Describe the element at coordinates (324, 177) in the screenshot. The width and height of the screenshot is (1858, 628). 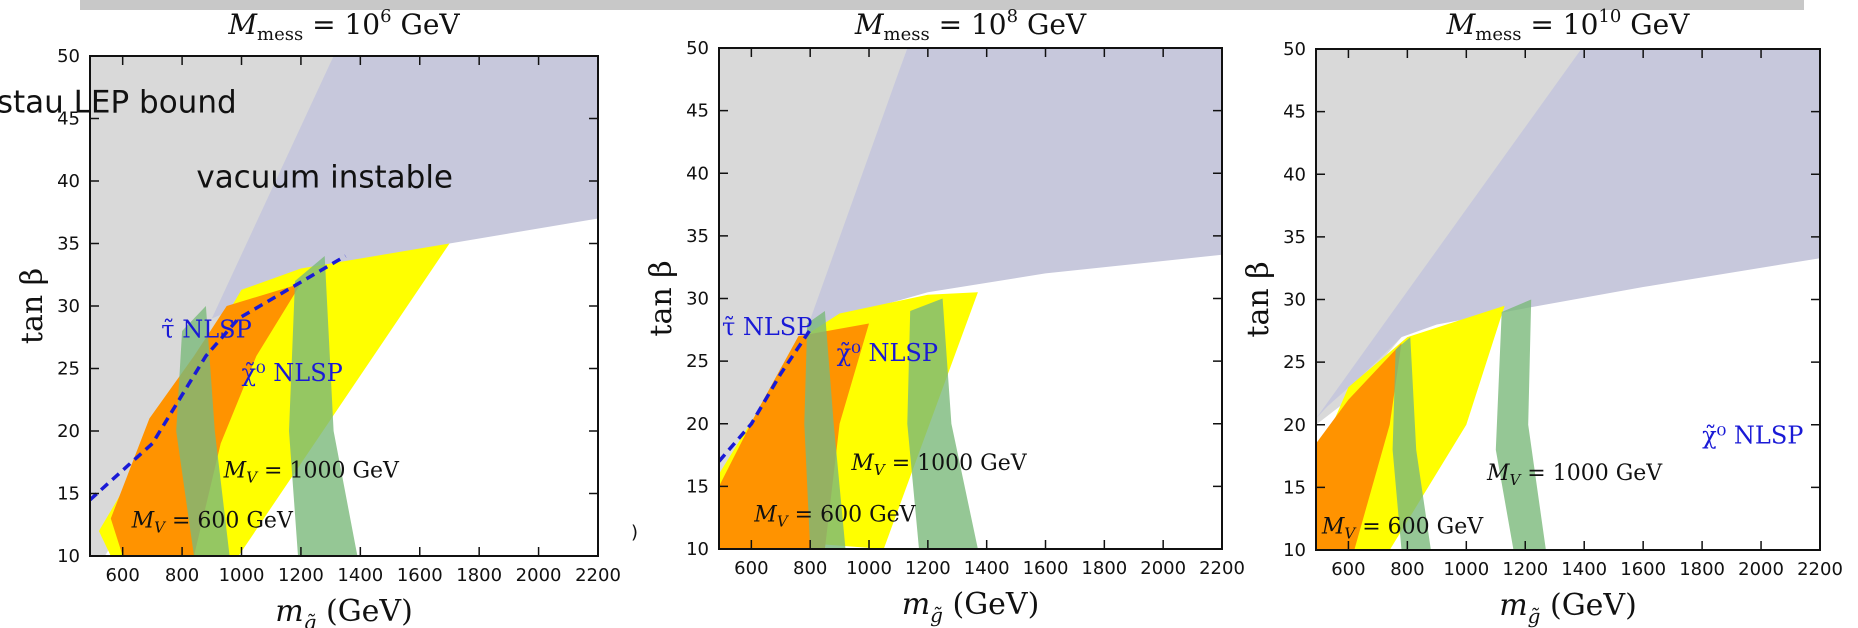
I see `label-vacuum-instable: vacuum instable` at that location.